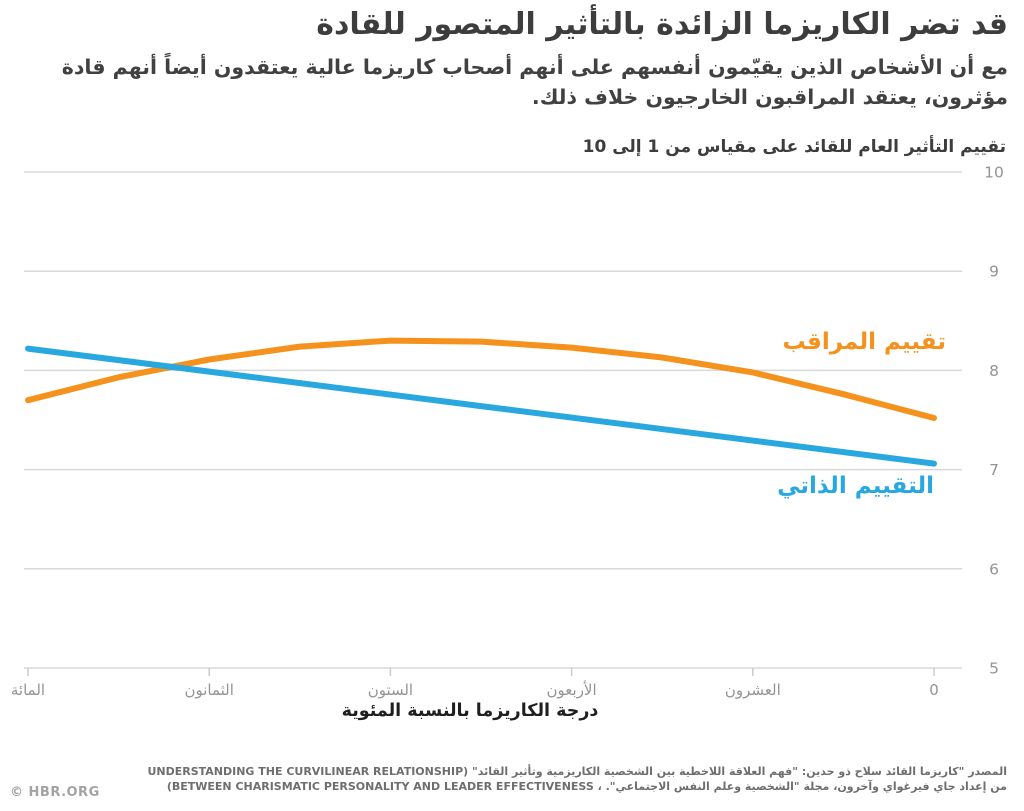  I want to click on y-tick-label: 7, so click(994, 470).